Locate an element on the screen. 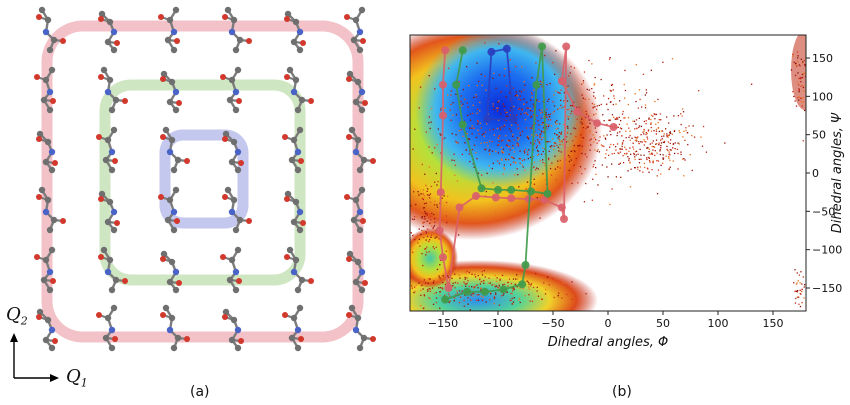 This screenshot has height=405, width=850. nitrogen-atom is located at coordinates (170, 330).